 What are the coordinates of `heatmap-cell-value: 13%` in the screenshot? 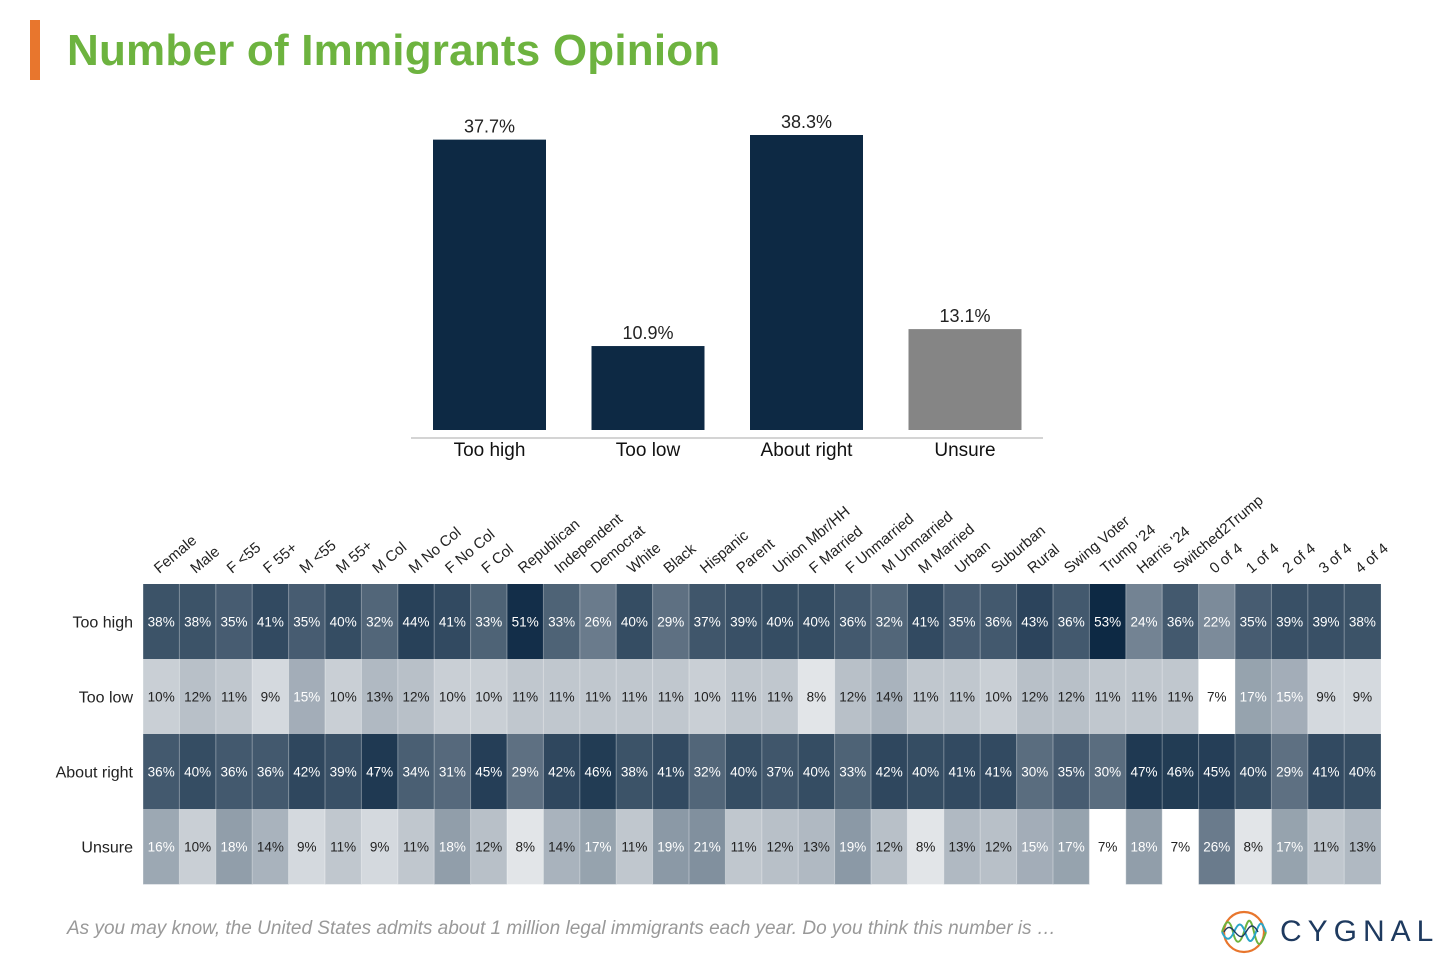 It's located at (961, 847).